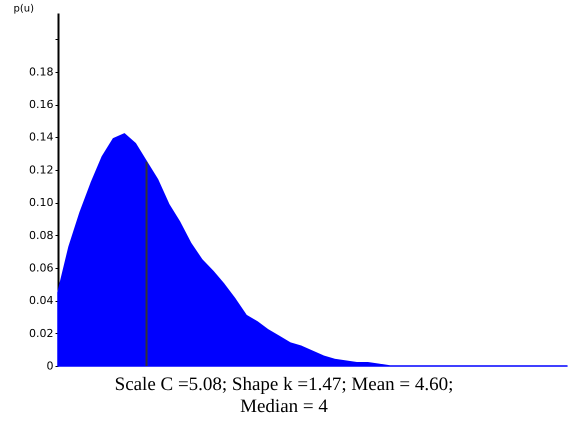 The width and height of the screenshot is (568, 432). What do you see at coordinates (41, 137) in the screenshot?
I see `y-tick-label: 0.14` at bounding box center [41, 137].